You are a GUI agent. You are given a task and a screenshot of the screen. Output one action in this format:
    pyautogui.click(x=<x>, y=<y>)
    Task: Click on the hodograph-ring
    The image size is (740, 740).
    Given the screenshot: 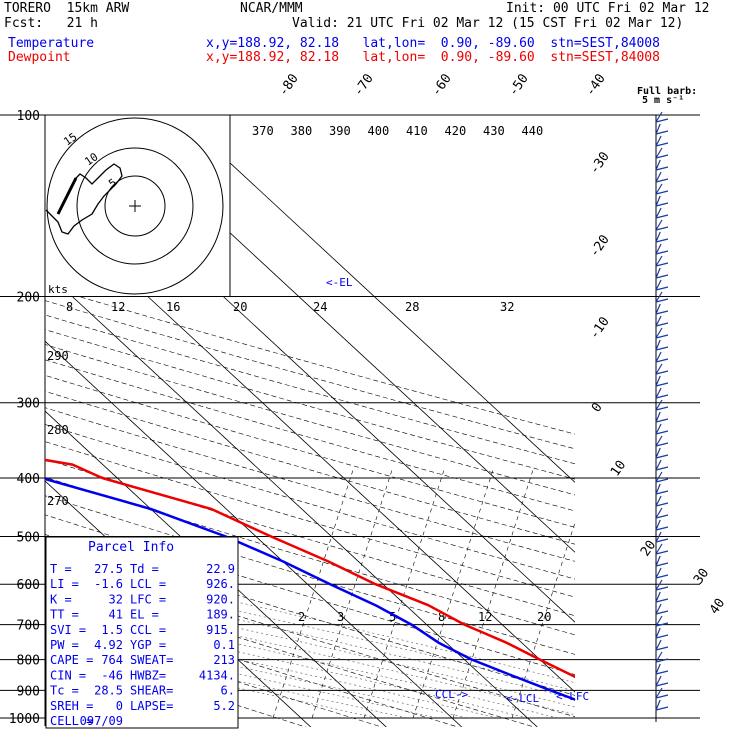 What is the action you would take?
    pyautogui.click(x=135, y=206)
    